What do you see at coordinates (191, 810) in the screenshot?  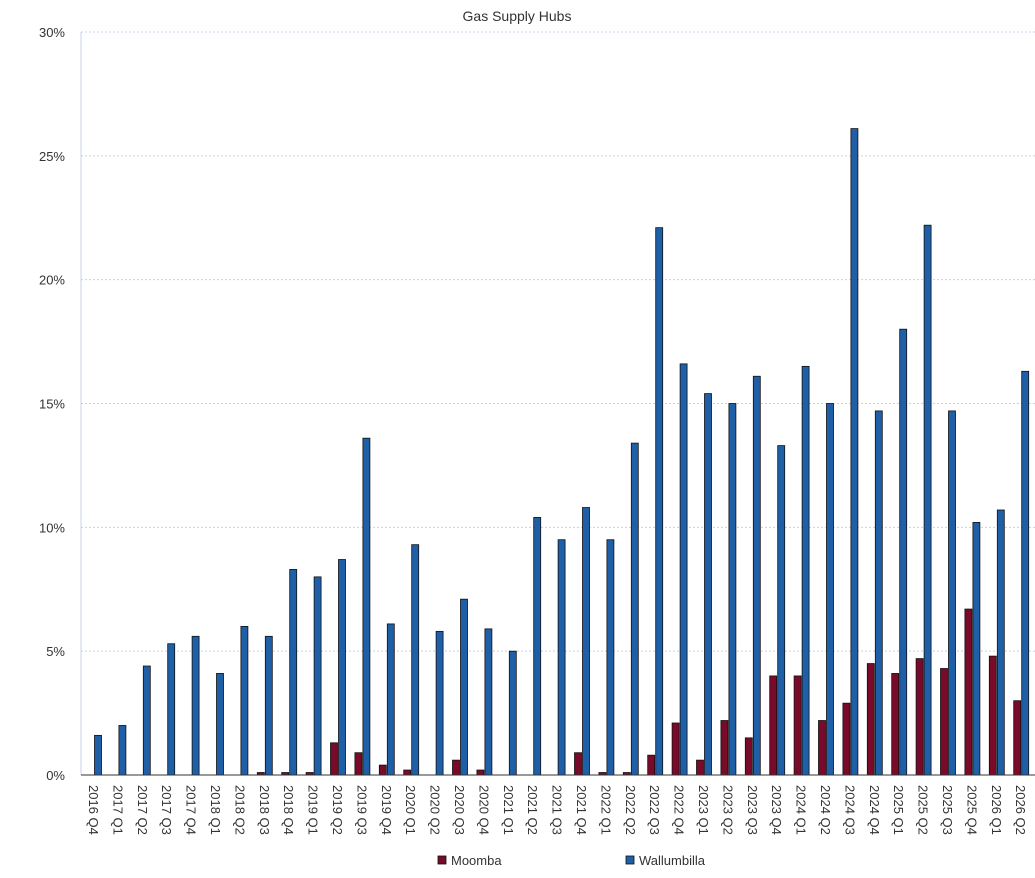 I see `x-tick-label: 2017 Q4` at bounding box center [191, 810].